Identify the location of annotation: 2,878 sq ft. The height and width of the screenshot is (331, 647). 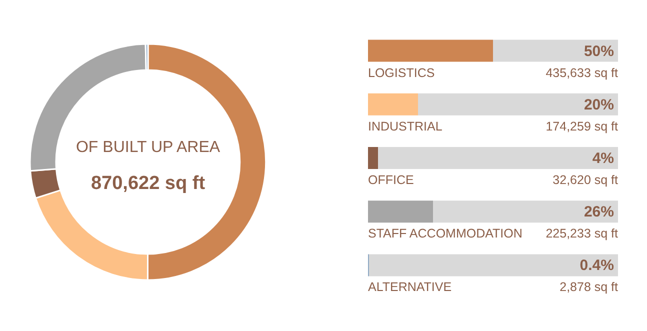
(589, 287).